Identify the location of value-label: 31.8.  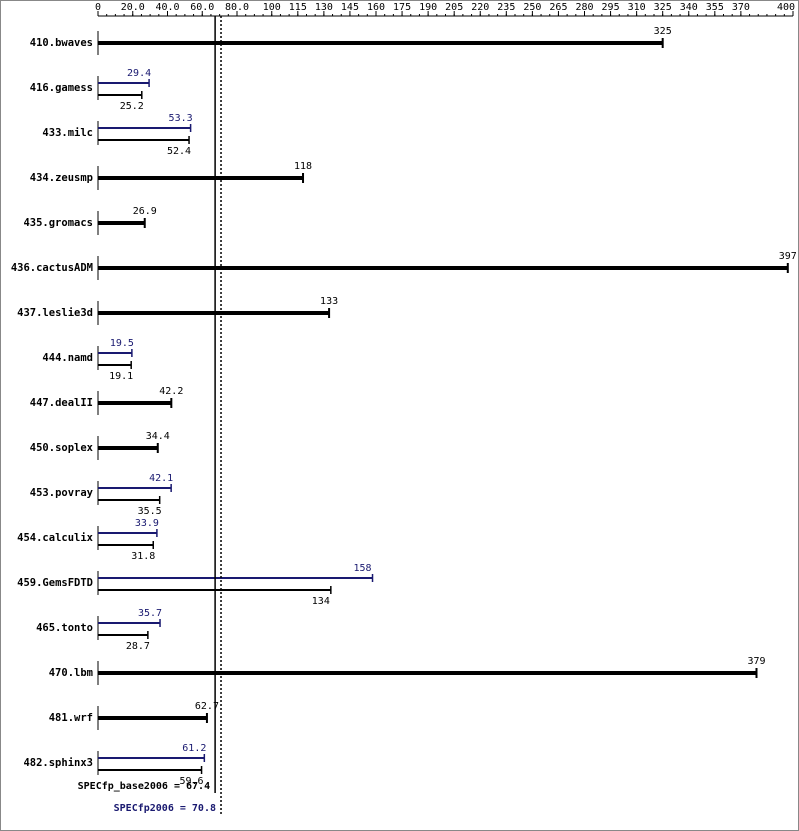
(143, 556).